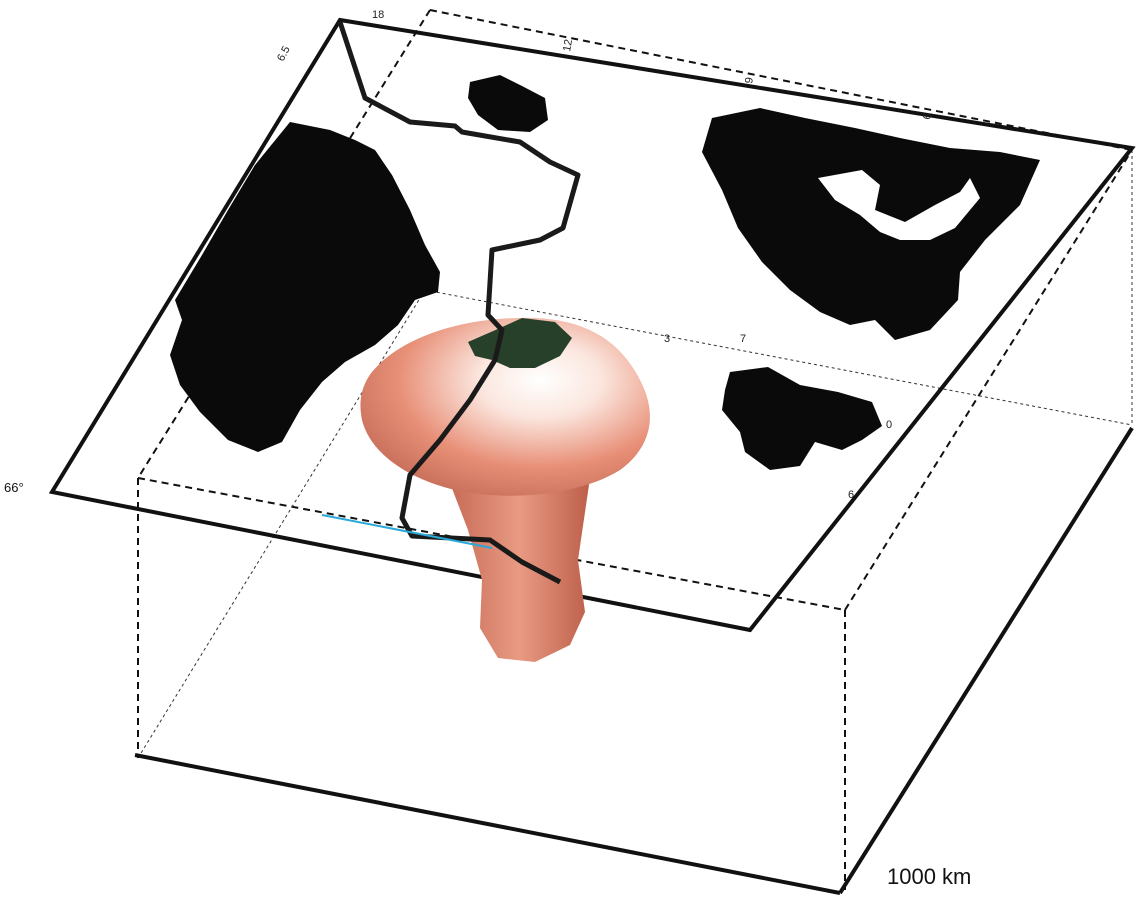  Describe the element at coordinates (305, 287) in the screenshot. I see `greenland-landmass` at that location.